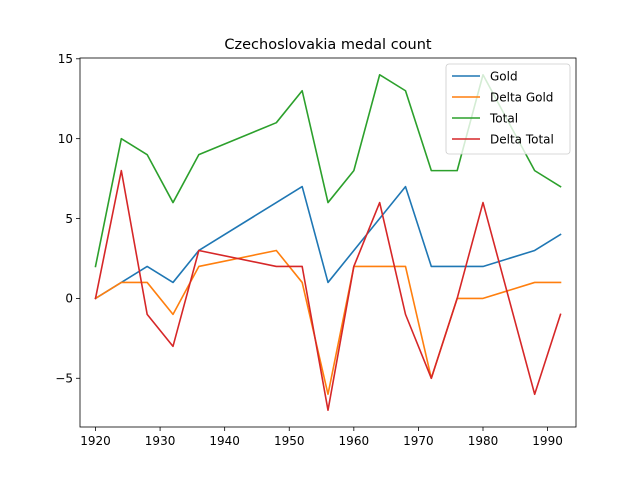 This screenshot has height=480, width=640. I want to click on y-axis: −5 0 5 10 15, so click(67, 219).